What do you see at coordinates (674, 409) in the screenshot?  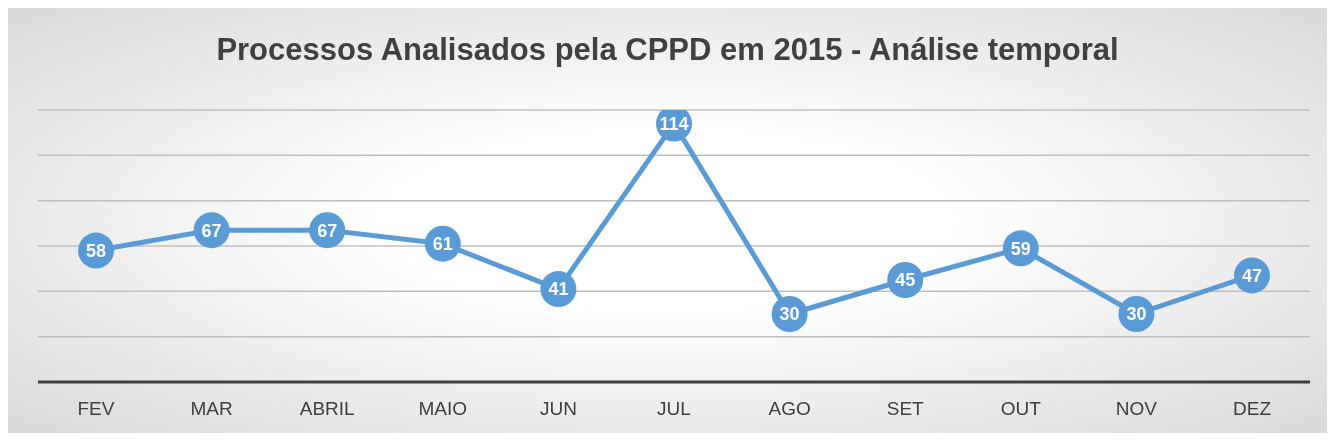 I see `x-tick-label: JUL` at bounding box center [674, 409].